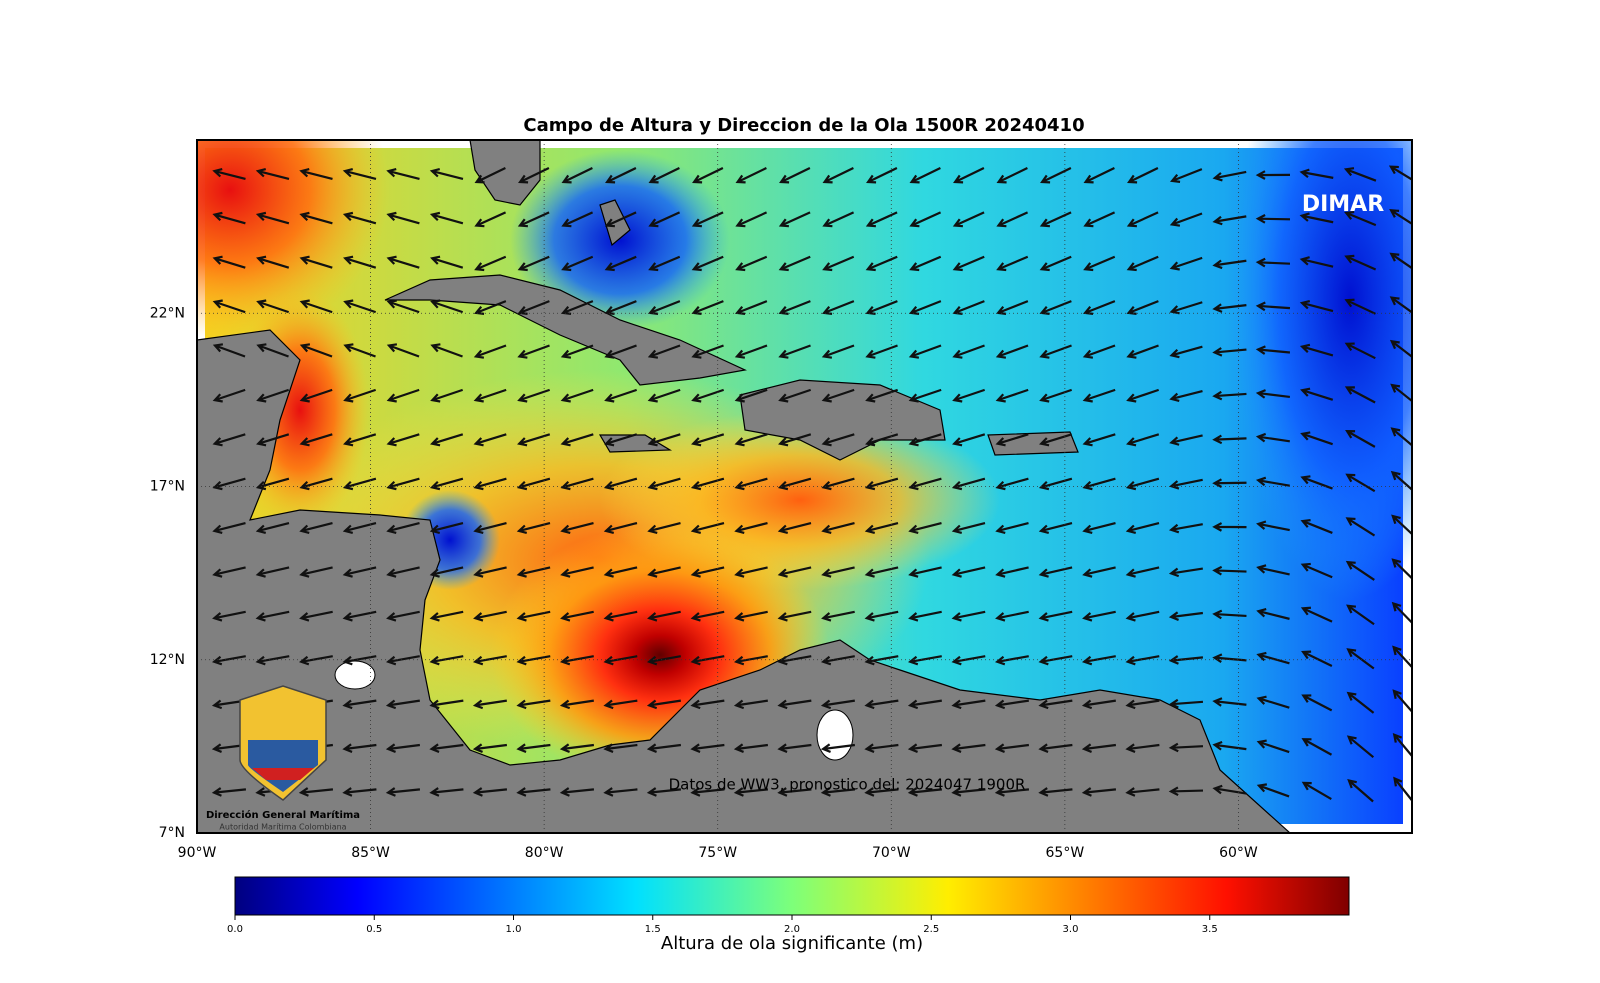 This screenshot has width=1600, height=983. What do you see at coordinates (167, 313) in the screenshot?
I see `lat-tick-label: 22°N` at bounding box center [167, 313].